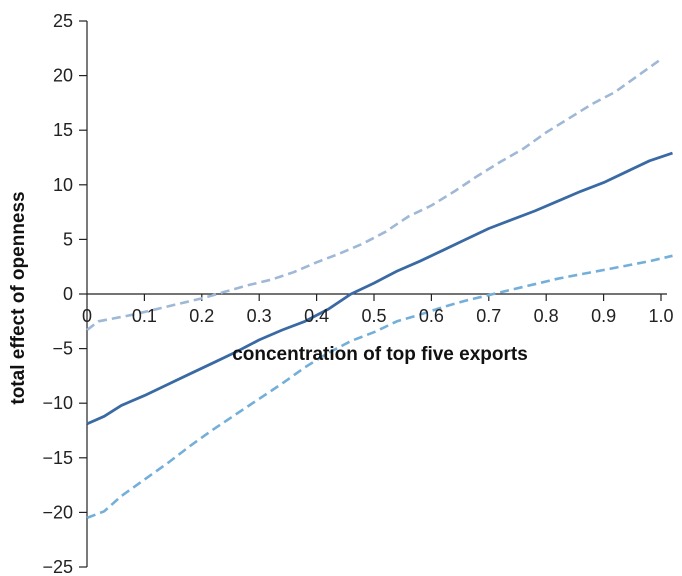 The image size is (682, 576). What do you see at coordinates (603, 316) in the screenshot?
I see `x-tick-label: 0.9` at bounding box center [603, 316].